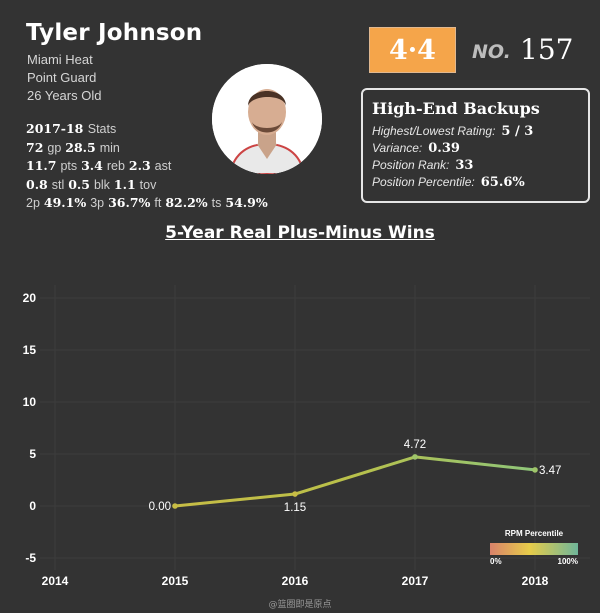  Describe the element at coordinates (300, 605) in the screenshot. I see `watermark: @篮圈即是原点` at that location.